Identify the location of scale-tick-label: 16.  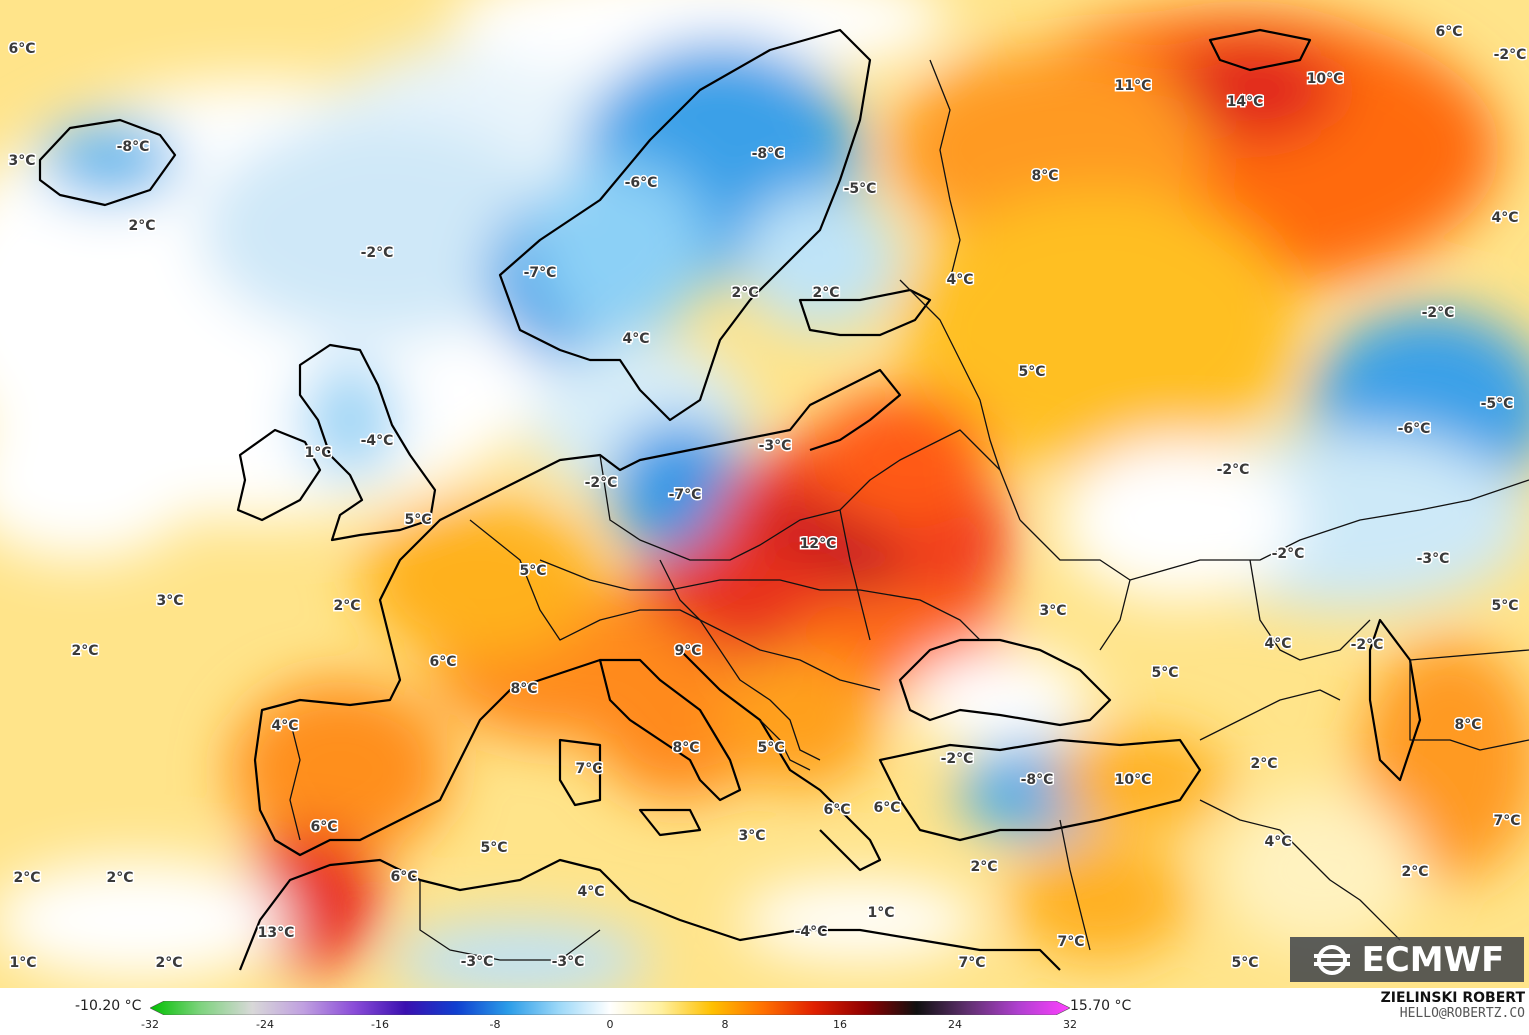
(840, 1024).